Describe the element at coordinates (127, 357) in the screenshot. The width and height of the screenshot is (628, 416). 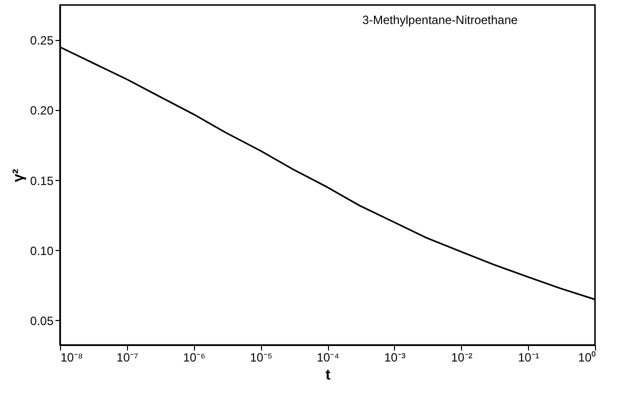
I see `x-tick-label: 10⁻⁷` at that location.